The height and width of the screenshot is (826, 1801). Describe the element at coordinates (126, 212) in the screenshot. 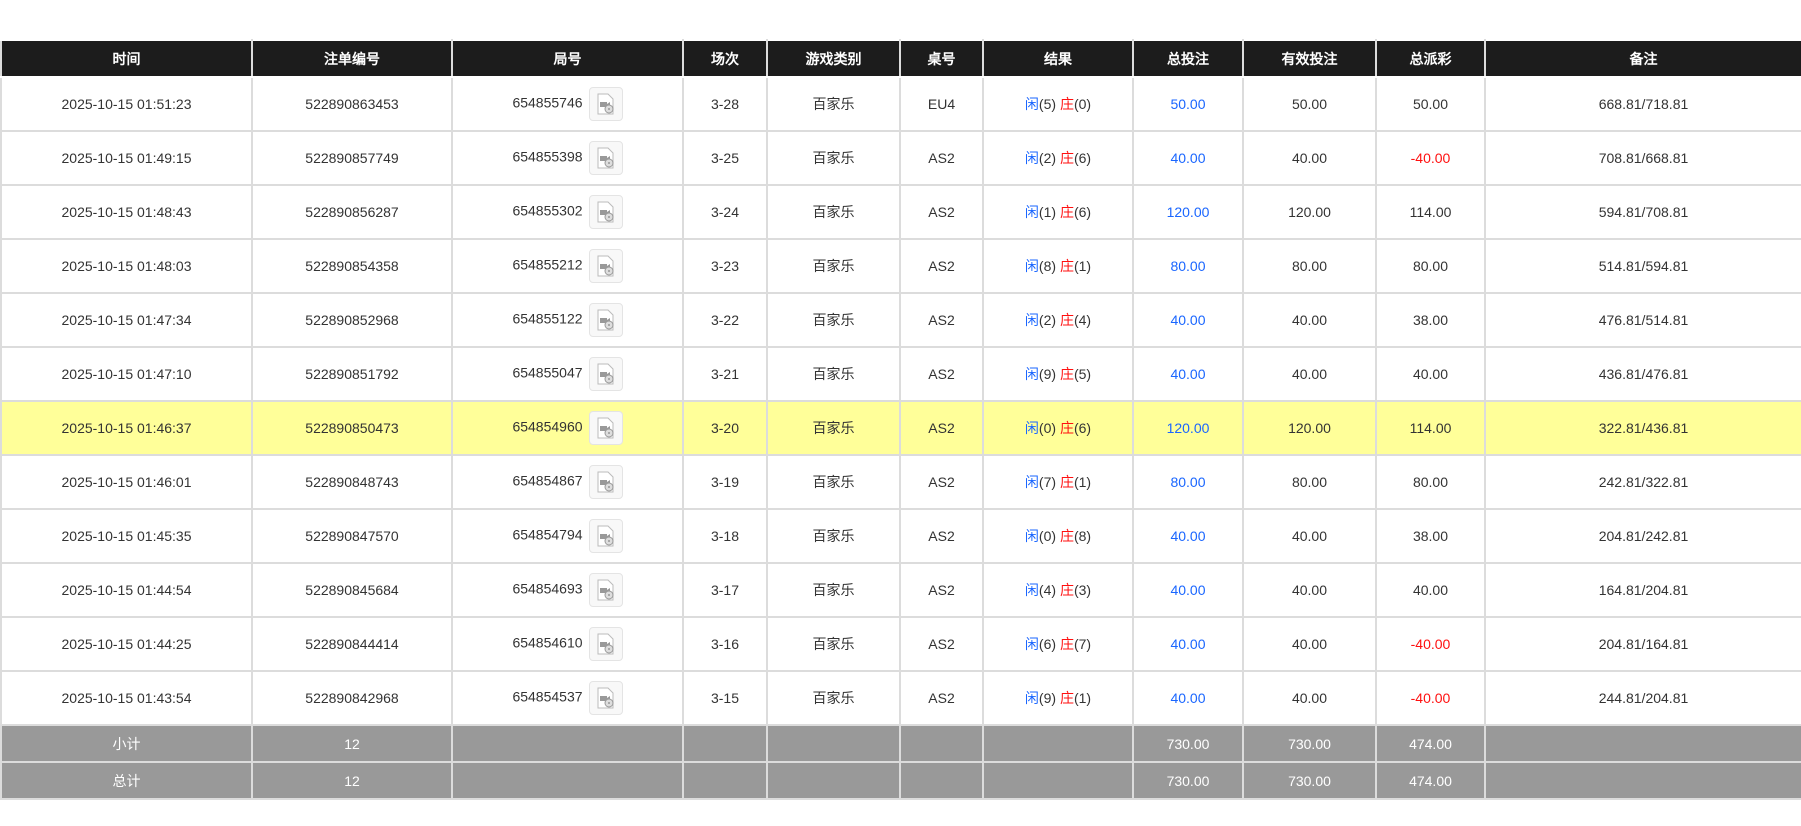

I see `time-cell: 2025-10-15 01:48:43` at that location.